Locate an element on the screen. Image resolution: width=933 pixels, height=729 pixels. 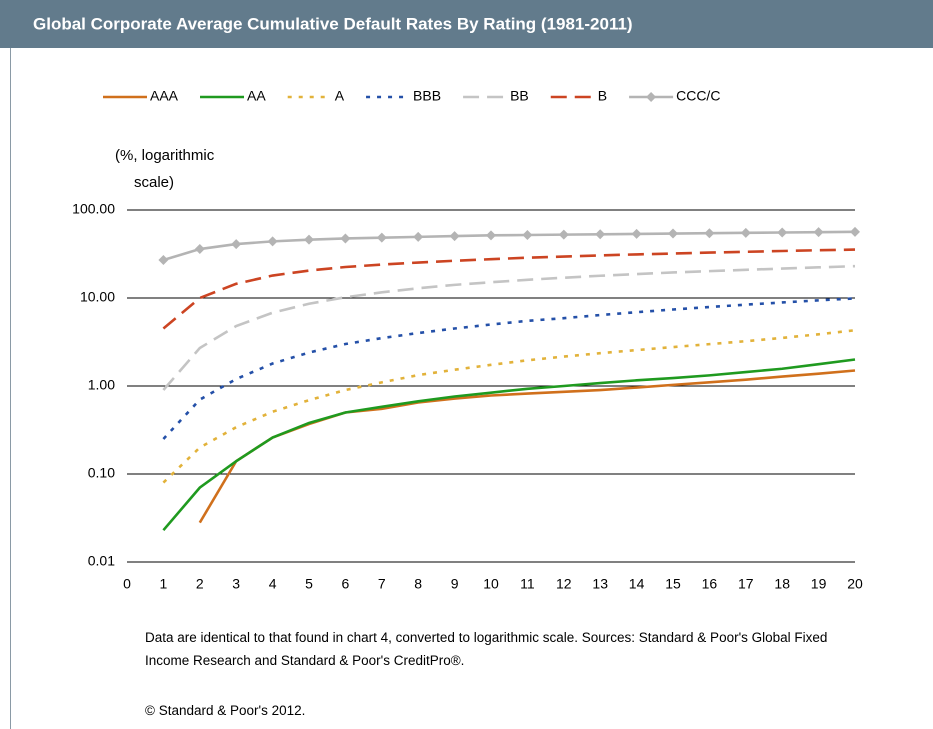
x-tick-label: 7 is located at coordinates (382, 584).